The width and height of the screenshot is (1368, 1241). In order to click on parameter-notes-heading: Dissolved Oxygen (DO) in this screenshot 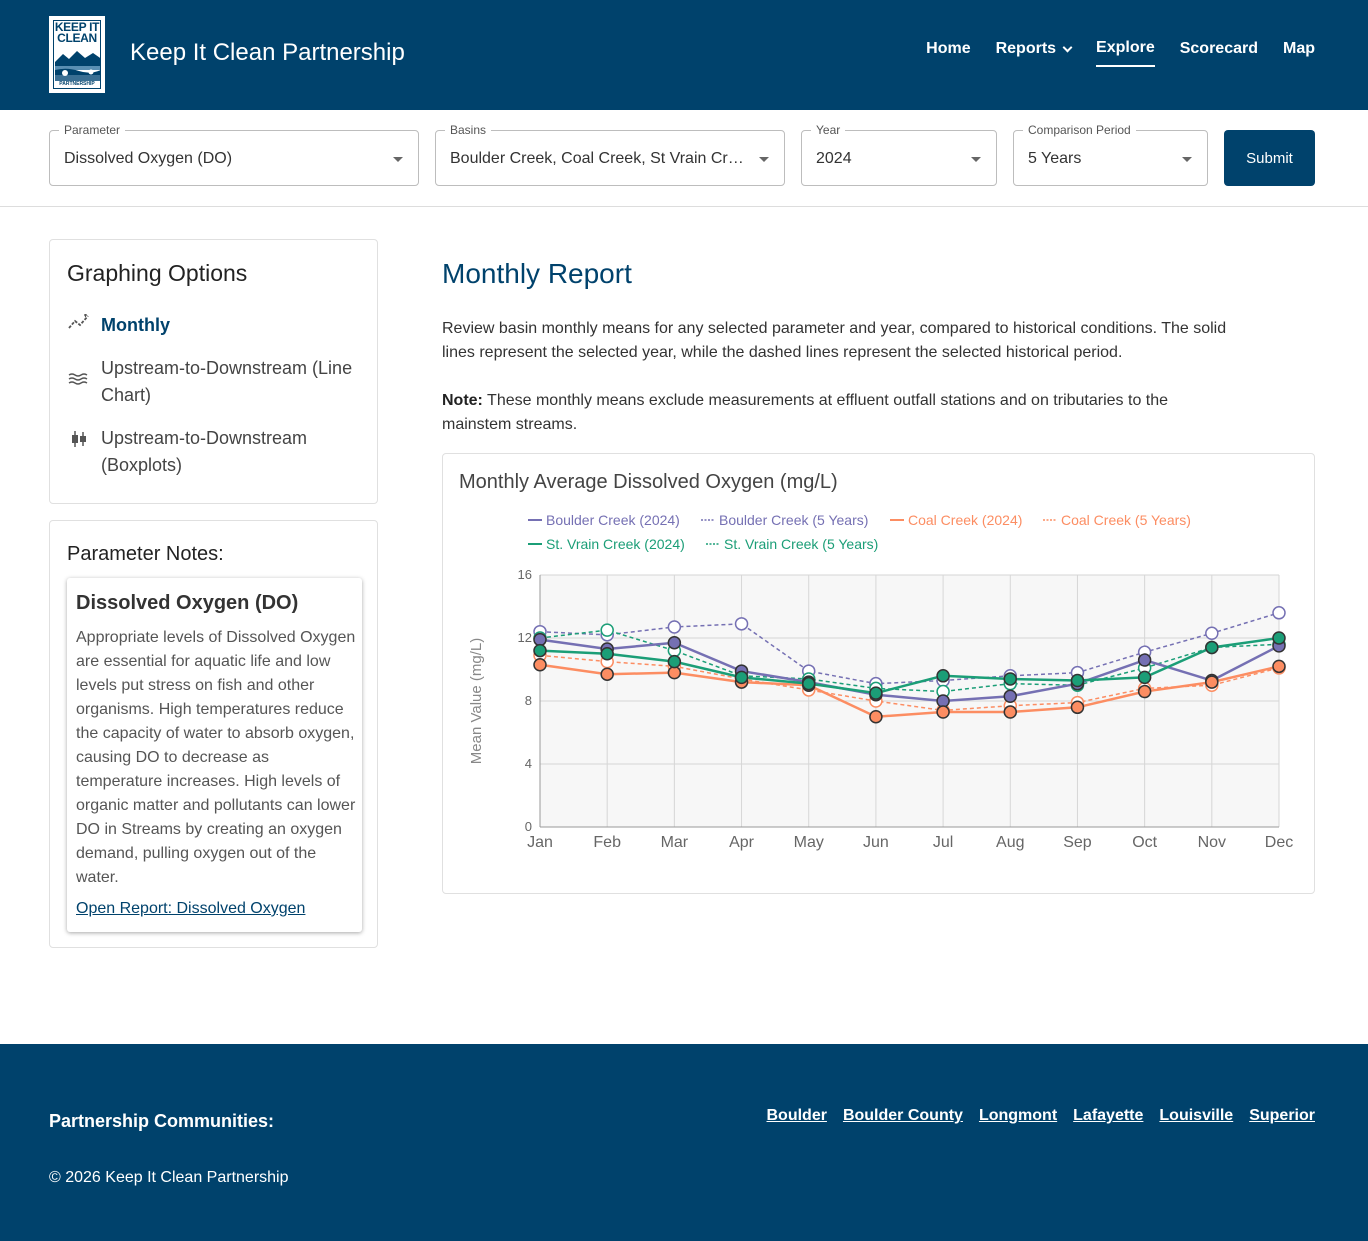, I will do `click(187, 603)`.